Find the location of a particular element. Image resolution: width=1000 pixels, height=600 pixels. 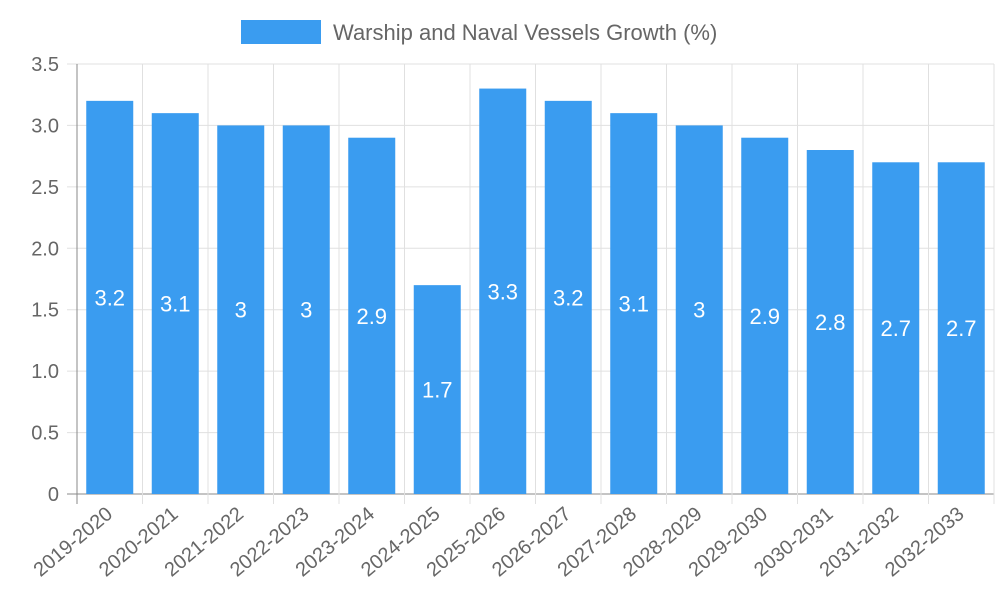

y-tick-label: 3.0 is located at coordinates (45, 126).